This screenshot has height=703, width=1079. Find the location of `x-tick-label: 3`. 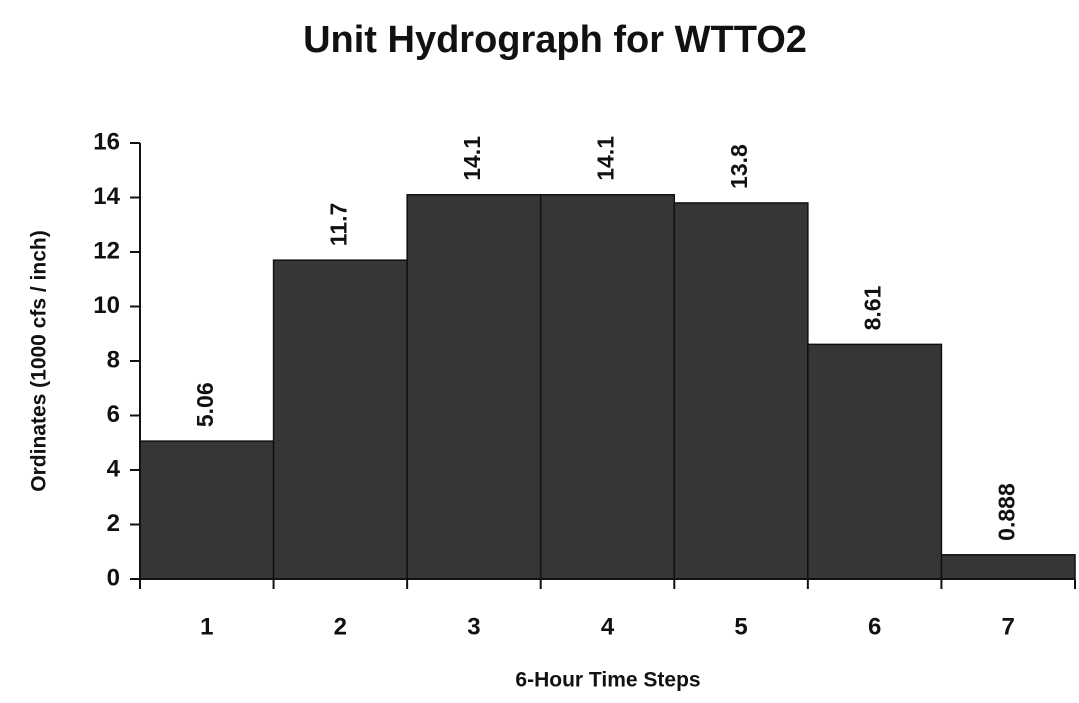

x-tick-label: 3 is located at coordinates (473, 626).